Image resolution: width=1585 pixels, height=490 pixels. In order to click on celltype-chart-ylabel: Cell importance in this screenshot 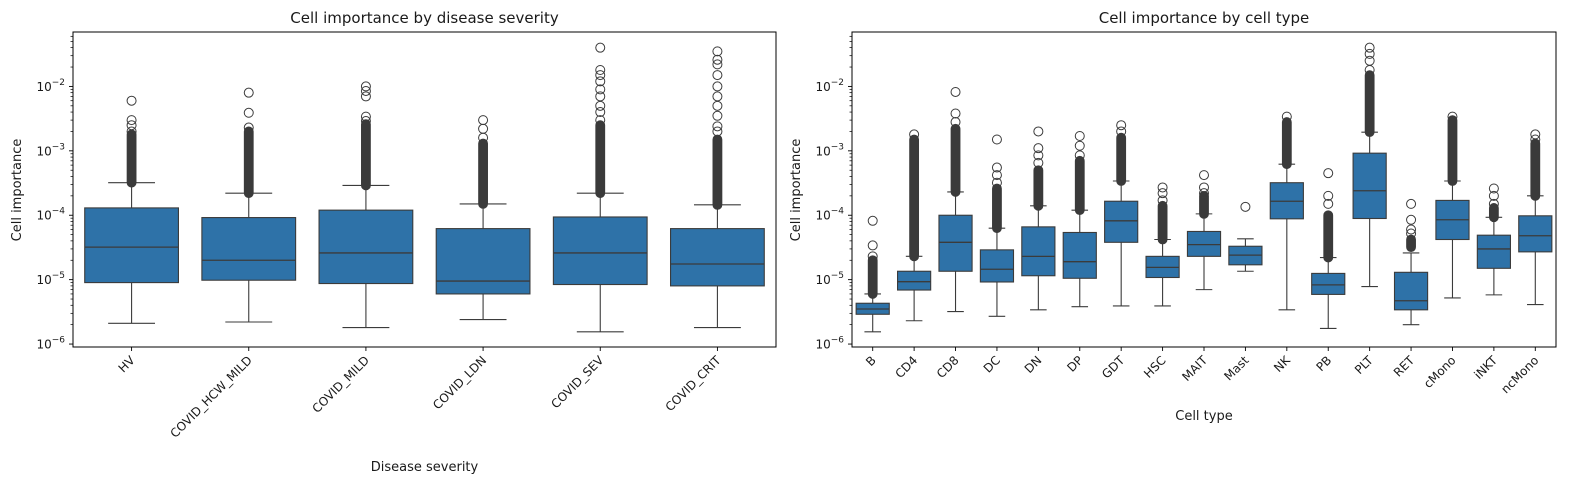, I will do `click(796, 190)`.